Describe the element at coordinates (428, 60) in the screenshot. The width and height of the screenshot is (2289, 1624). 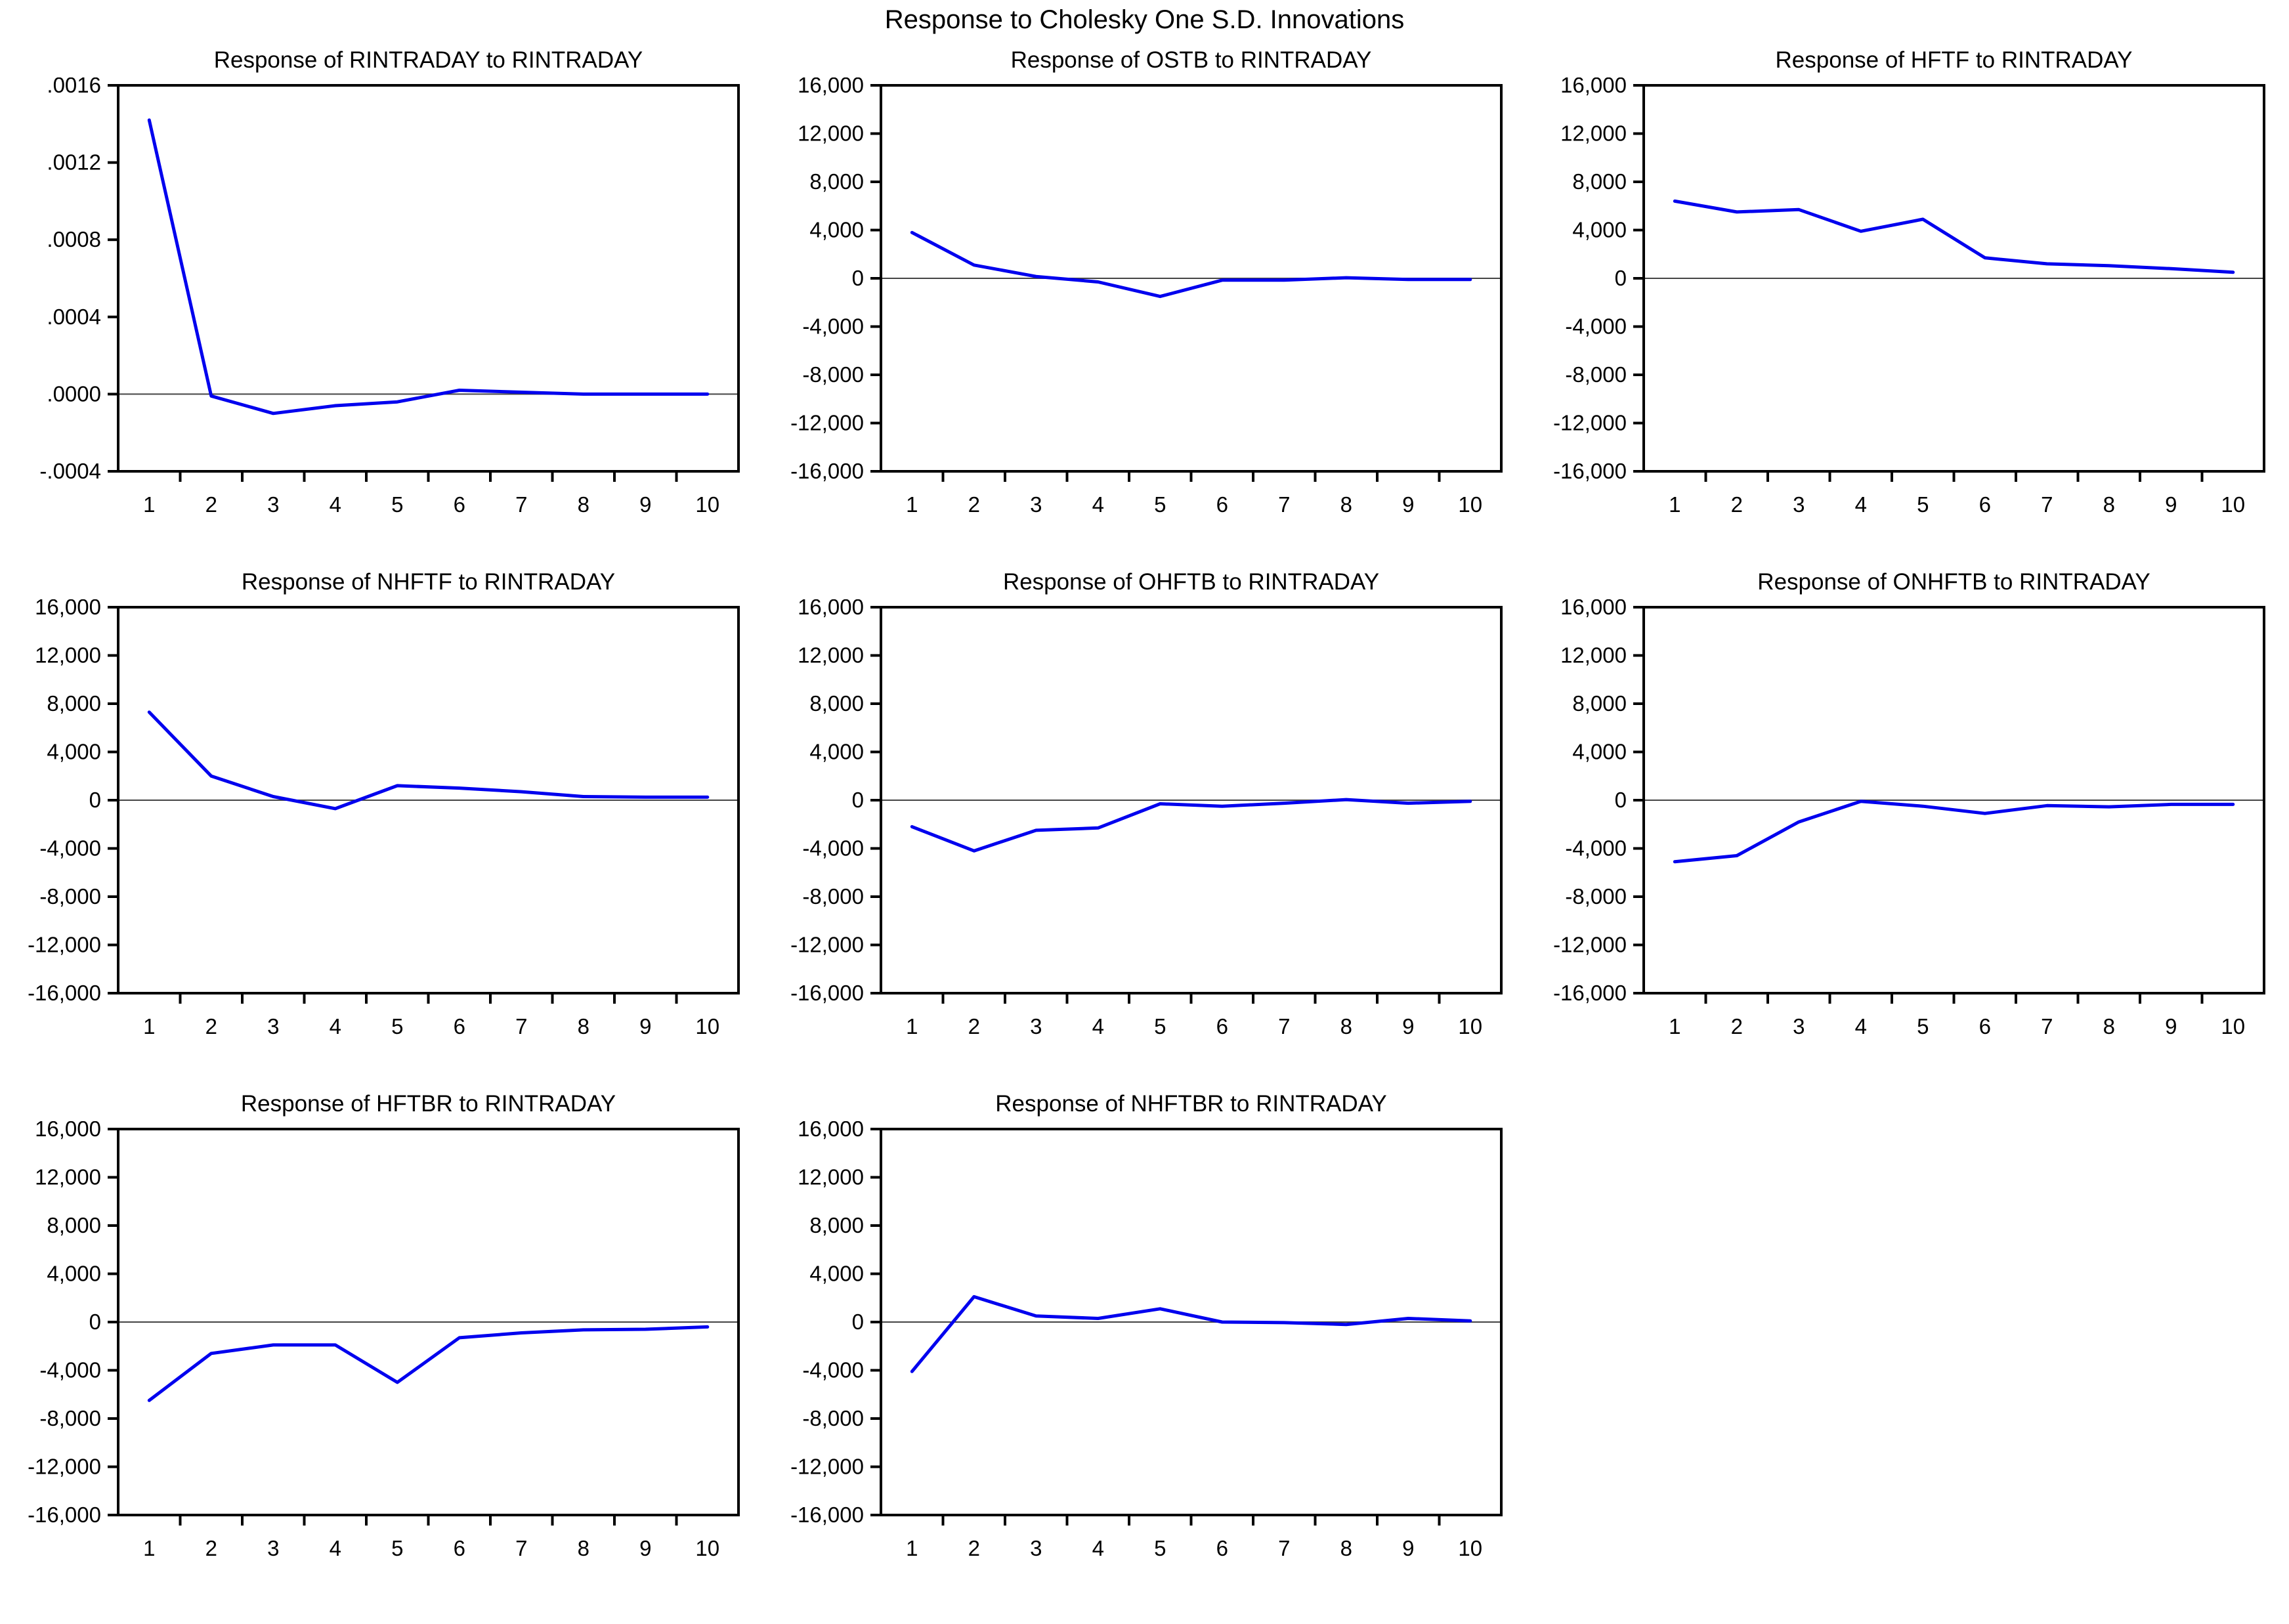
I see `chart-title: Response of RINTRADAY to RINTRADAY` at that location.